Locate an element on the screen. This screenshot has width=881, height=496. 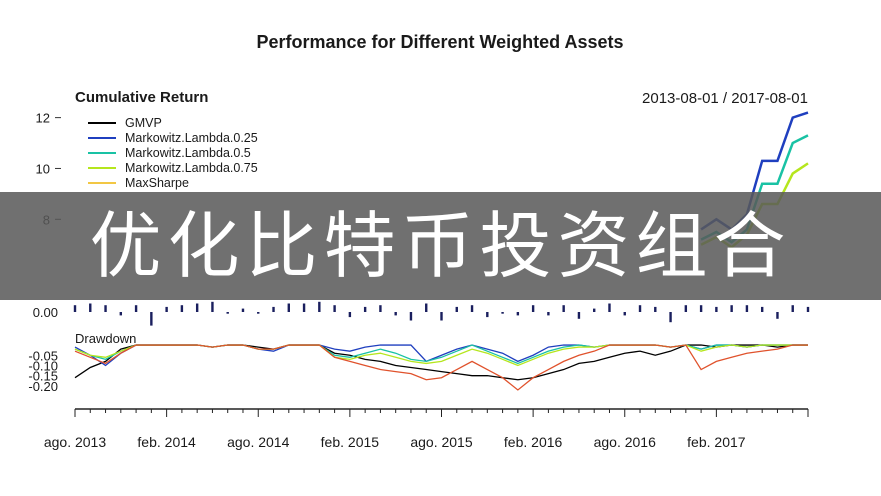
returns-y-tick: 0.00 is located at coordinates (45, 312).